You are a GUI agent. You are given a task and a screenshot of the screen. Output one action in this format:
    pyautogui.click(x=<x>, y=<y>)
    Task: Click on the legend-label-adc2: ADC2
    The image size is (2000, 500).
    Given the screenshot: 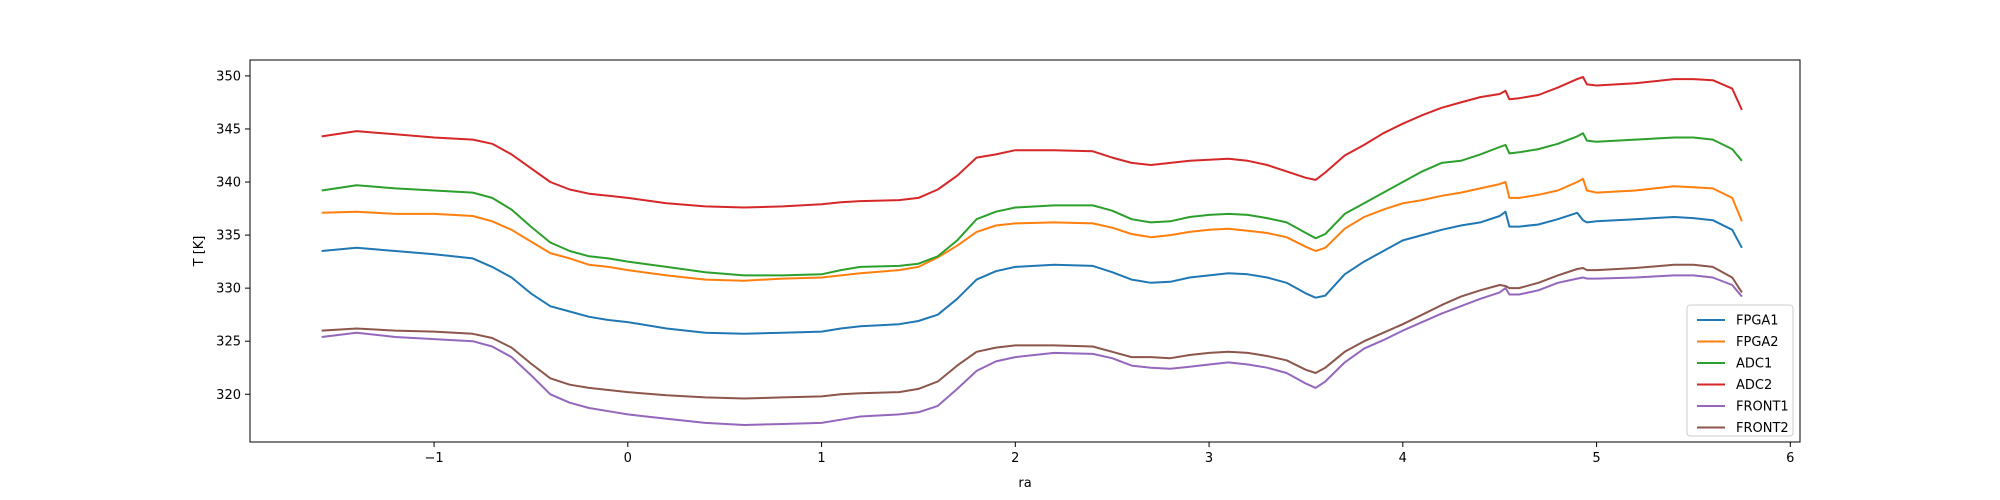 What is the action you would take?
    pyautogui.click(x=1754, y=385)
    